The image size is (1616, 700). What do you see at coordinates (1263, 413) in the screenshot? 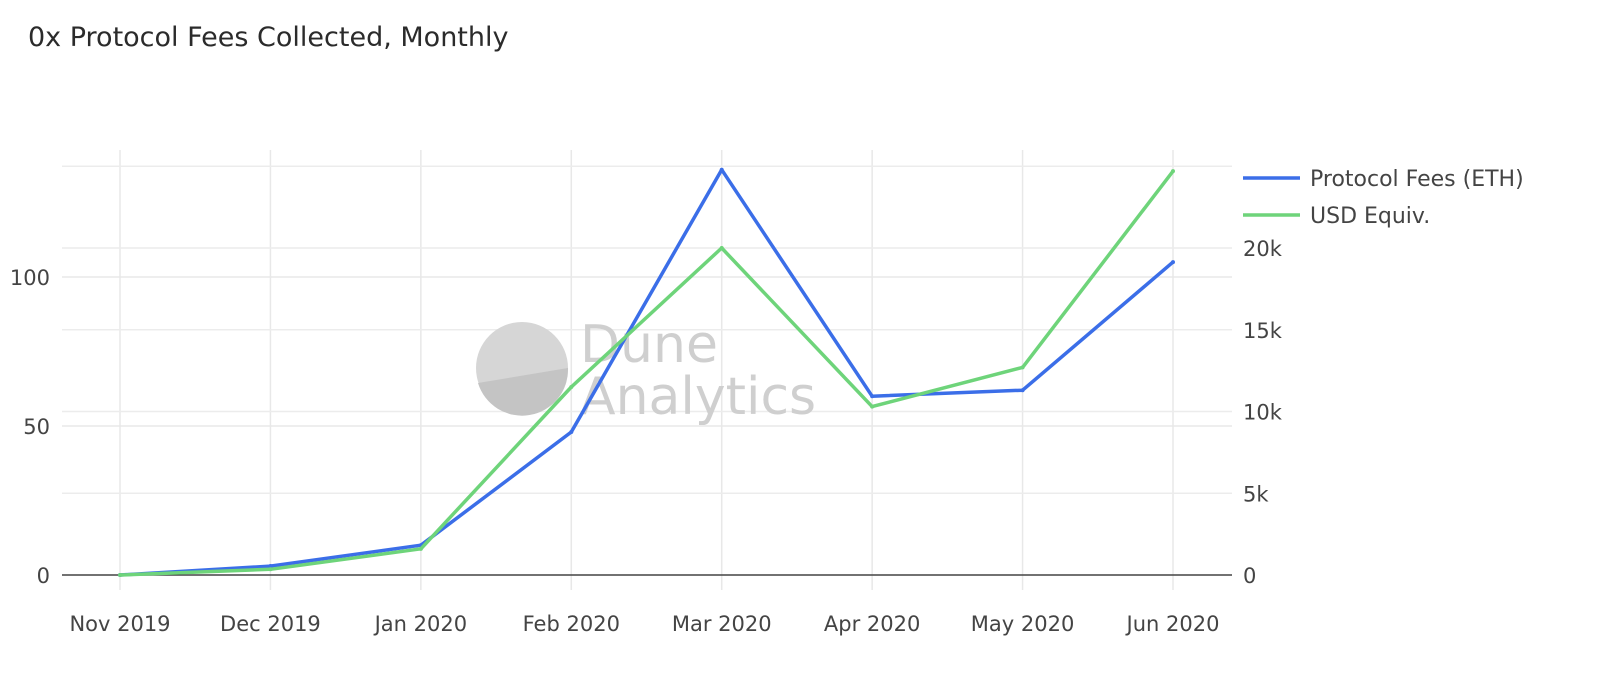
I see `y-right-tick-label: 10k` at bounding box center [1263, 413].